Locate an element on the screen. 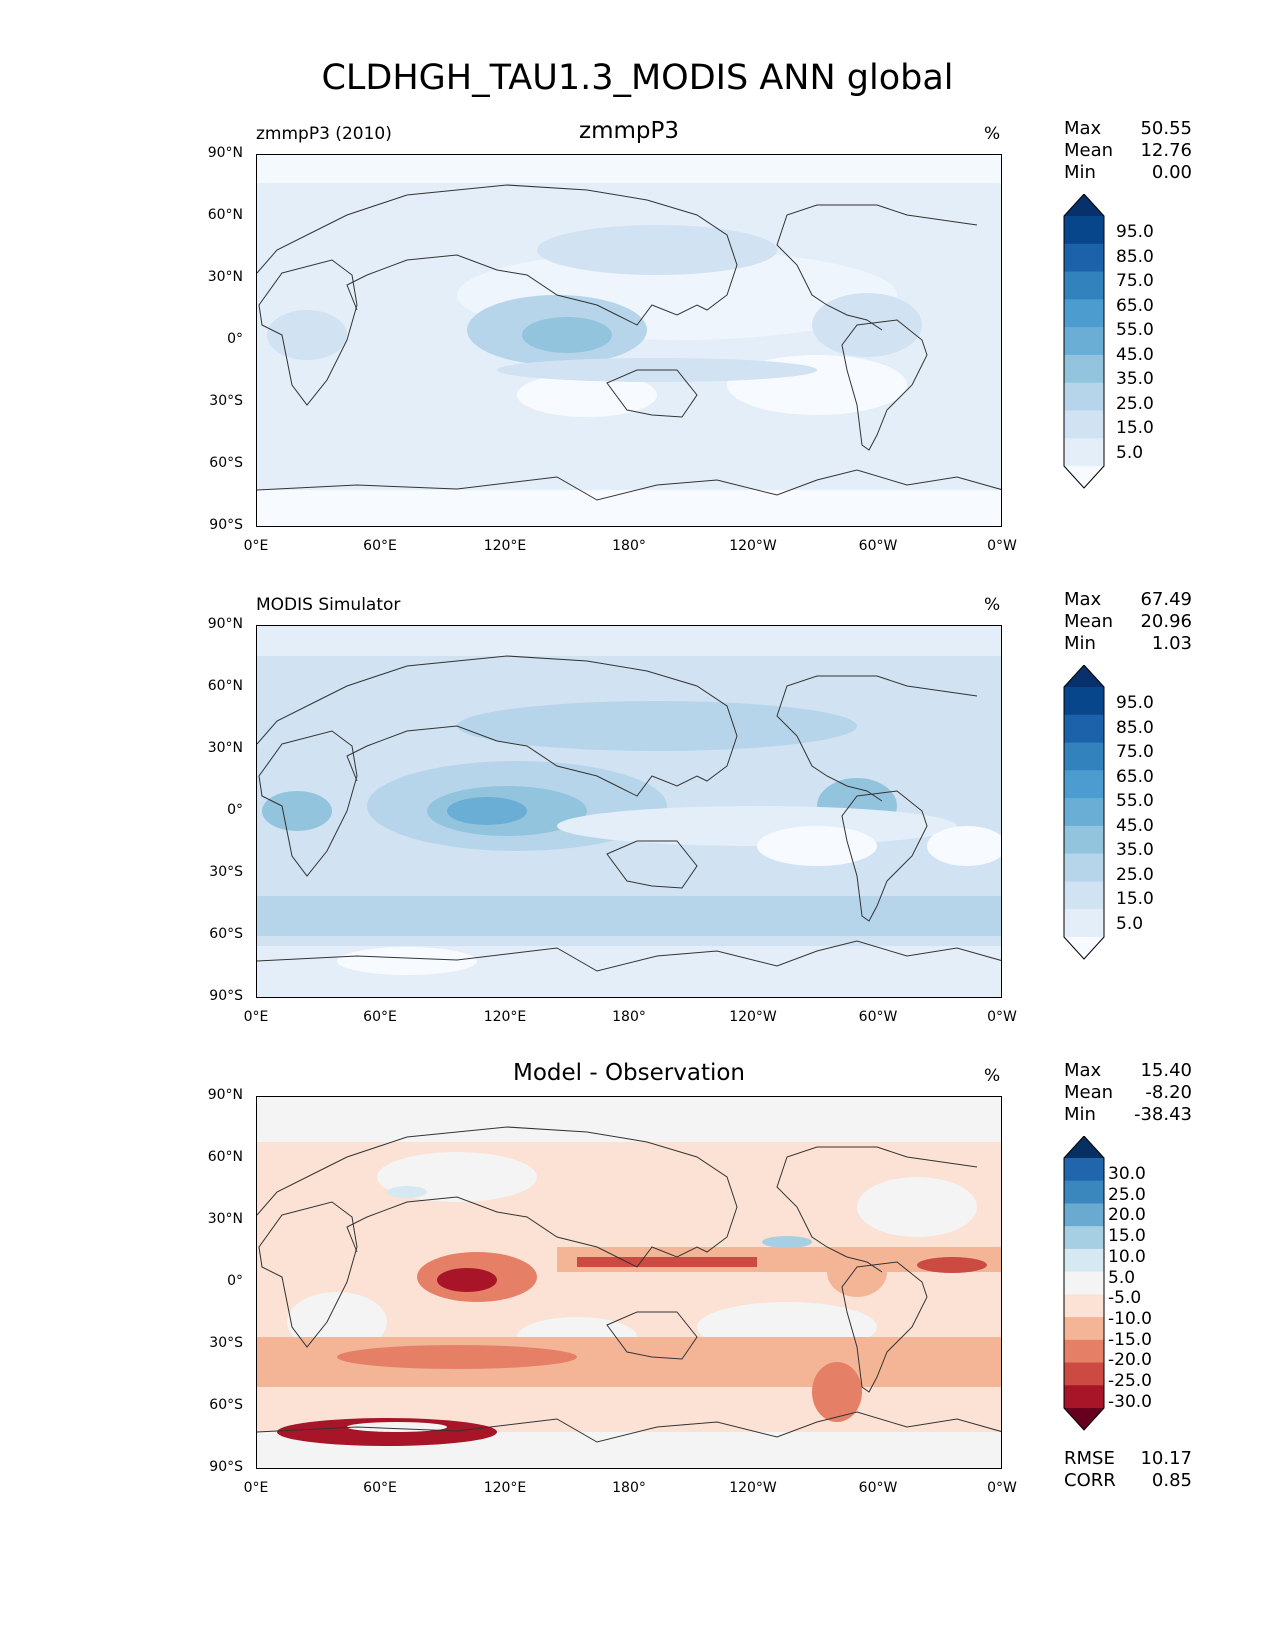 Image resolution: width=1275 pixels, height=1650 pixels. panel-3-field is located at coordinates (629, 1282).